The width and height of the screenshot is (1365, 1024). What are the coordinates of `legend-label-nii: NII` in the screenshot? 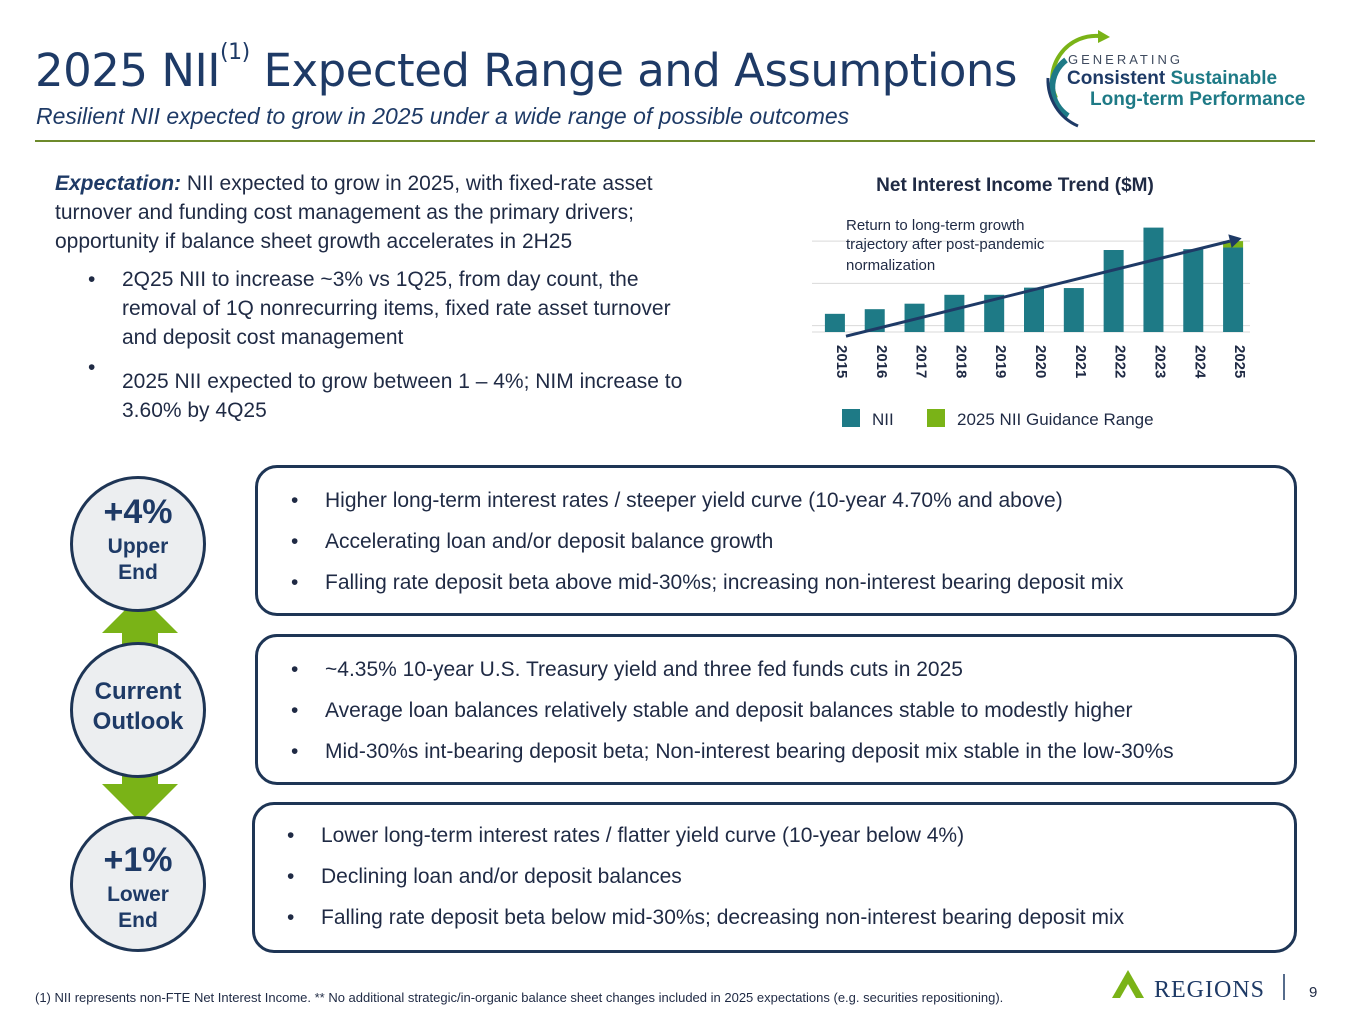 It's located at (883, 419).